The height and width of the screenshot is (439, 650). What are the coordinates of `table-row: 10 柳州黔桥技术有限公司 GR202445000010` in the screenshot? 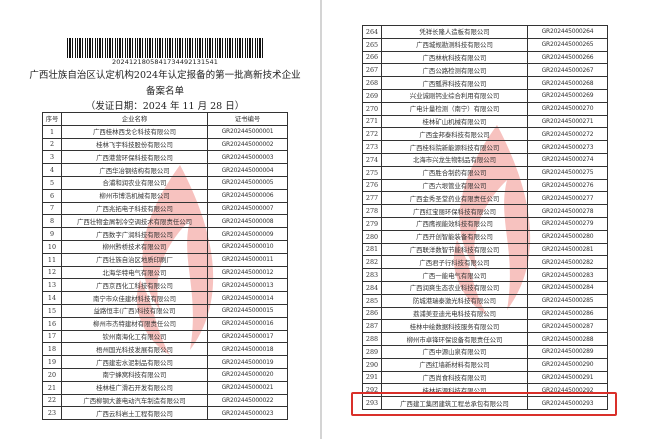 It's located at (165, 246).